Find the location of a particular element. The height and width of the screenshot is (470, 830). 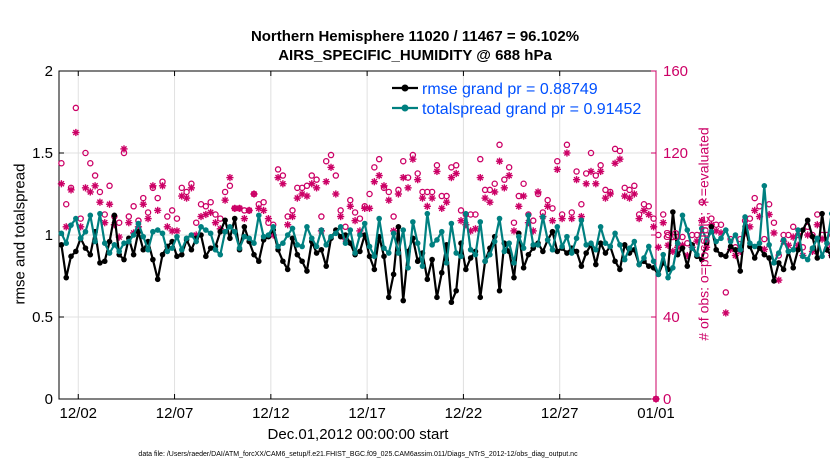

legend-rmse-marker is located at coordinates (405, 88).